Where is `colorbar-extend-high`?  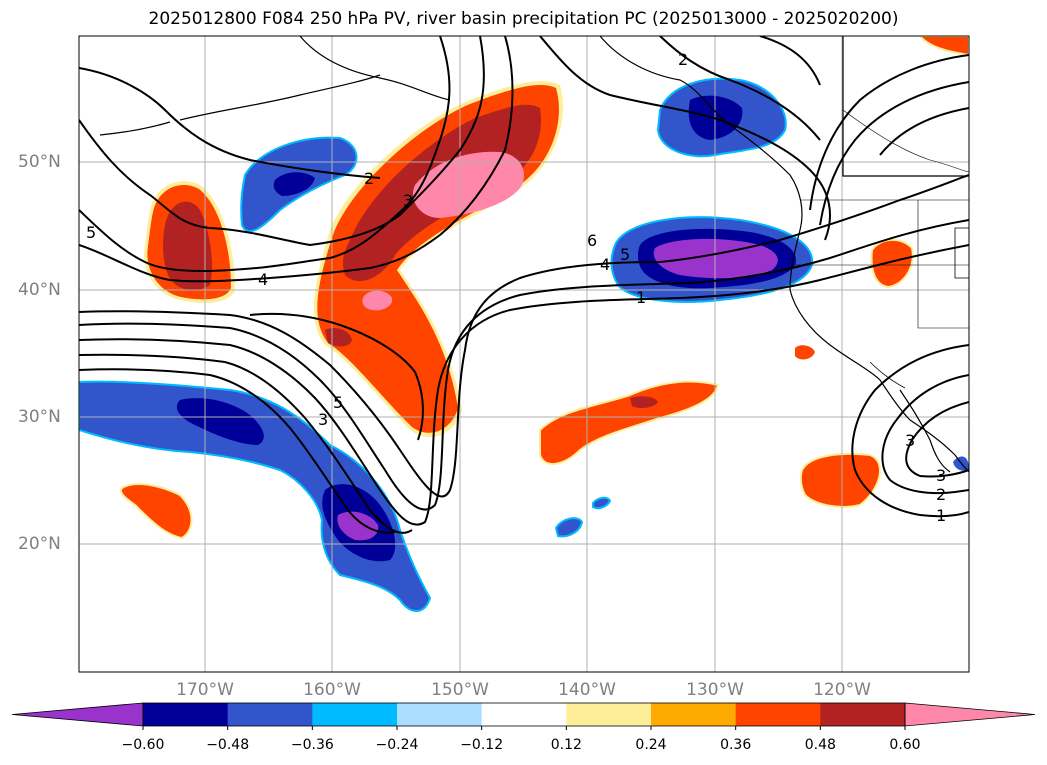 colorbar-extend-high is located at coordinates (970, 714).